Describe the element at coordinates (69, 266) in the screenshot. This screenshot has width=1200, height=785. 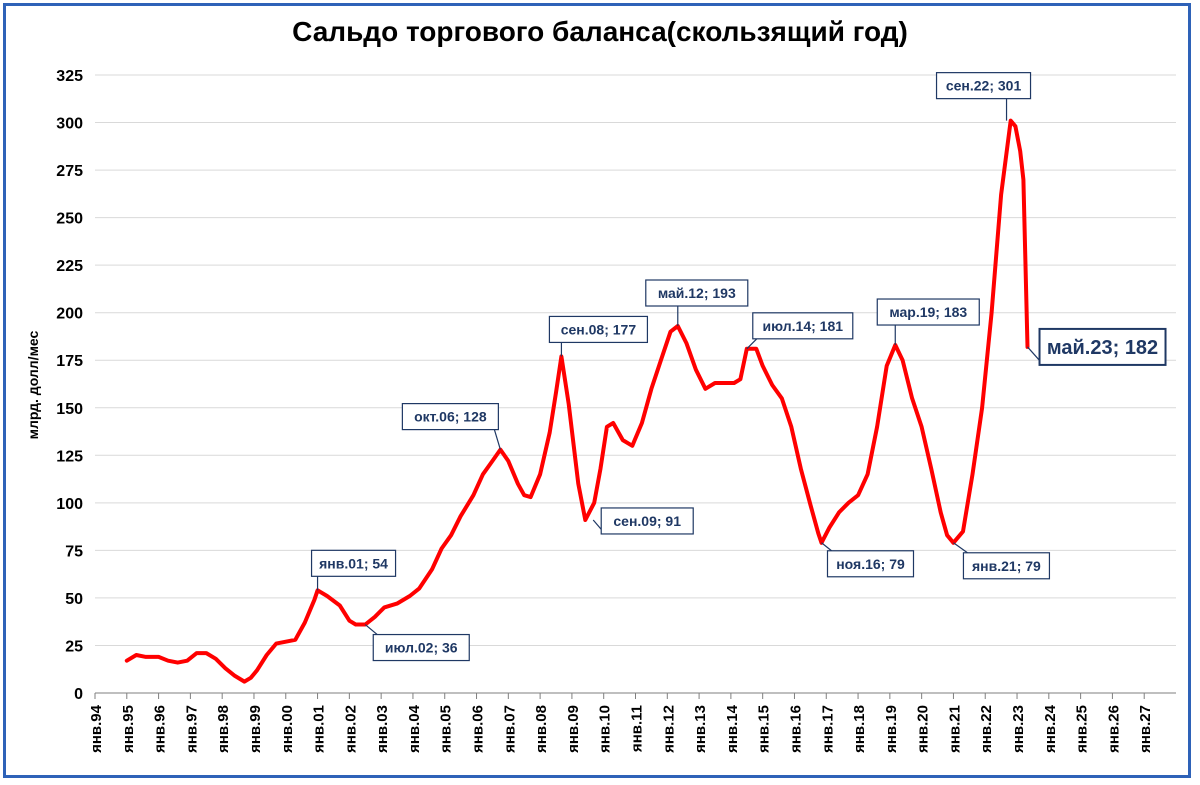
I see `y-tick-label: 225` at that location.